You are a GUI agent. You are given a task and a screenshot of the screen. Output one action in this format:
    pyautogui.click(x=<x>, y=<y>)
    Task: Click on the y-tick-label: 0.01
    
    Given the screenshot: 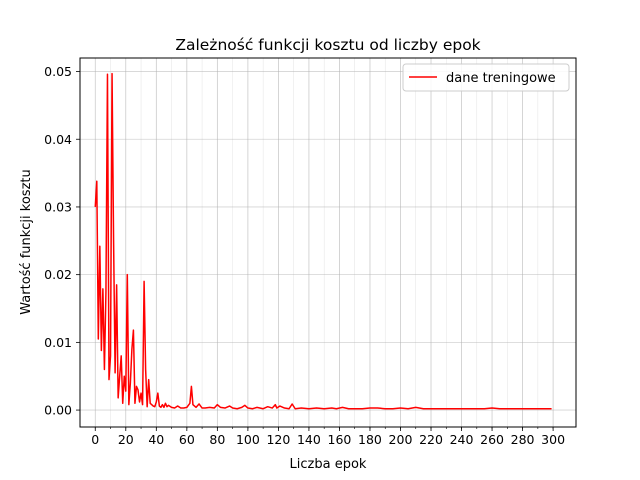 What is the action you would take?
    pyautogui.click(x=58, y=342)
    